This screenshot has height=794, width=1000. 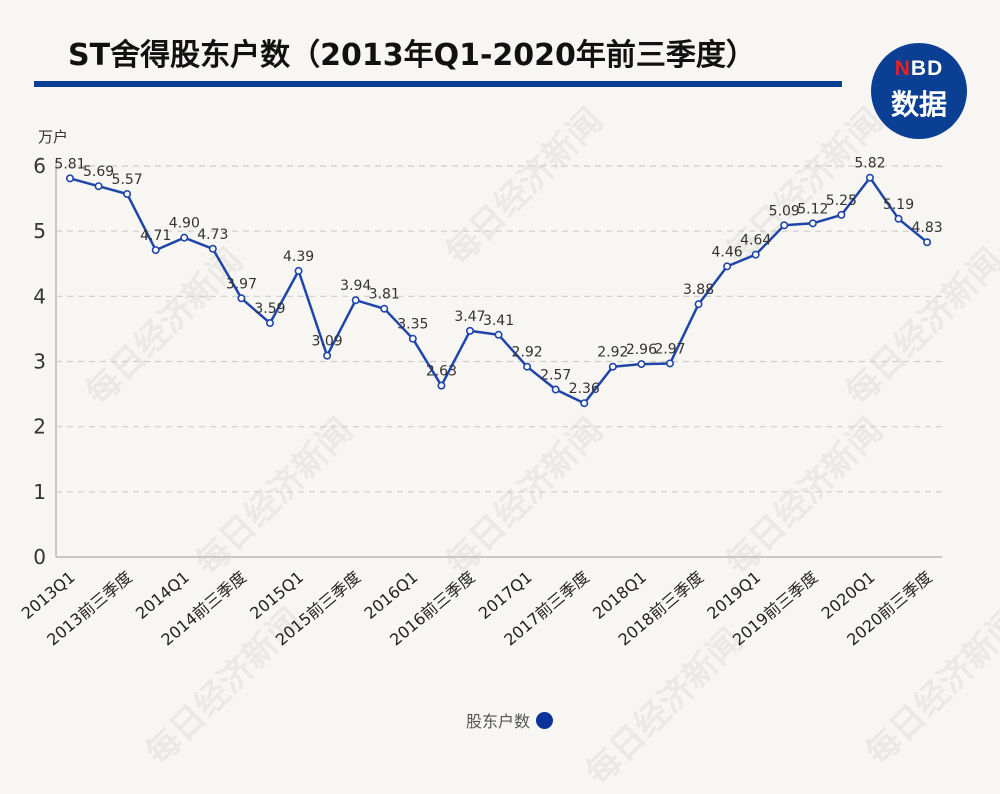 I want to click on data-label: 4.90, so click(x=184, y=224).